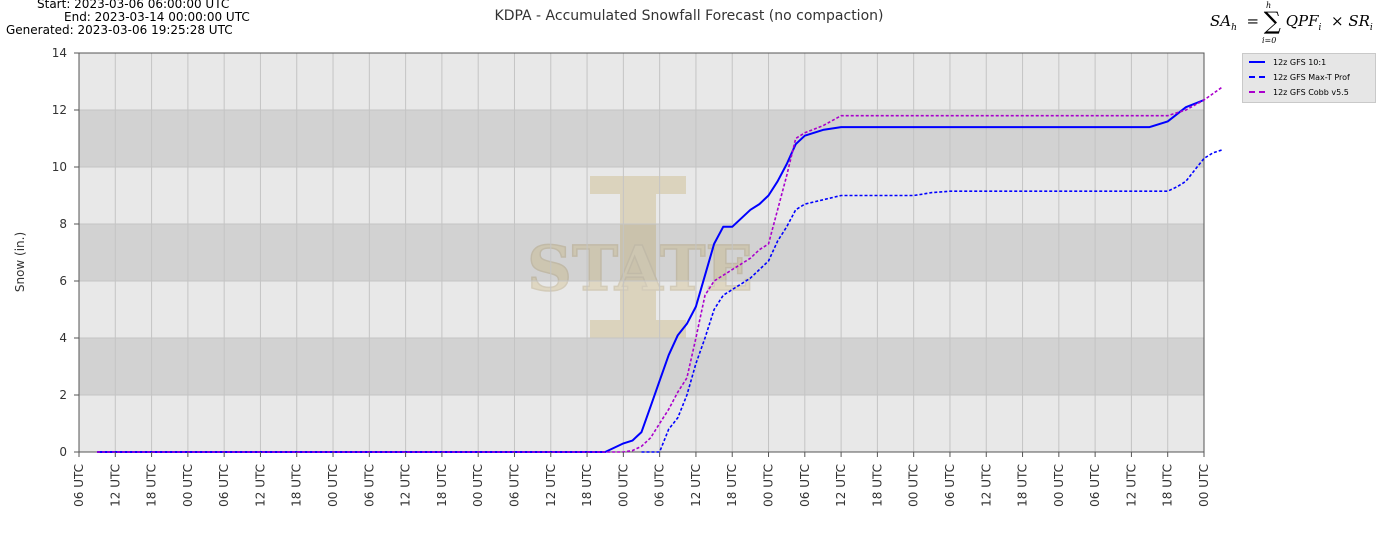  I want to click on legend-item-gfs-cobb: 12z GFS Cobb v5.5, so click(1299, 92).